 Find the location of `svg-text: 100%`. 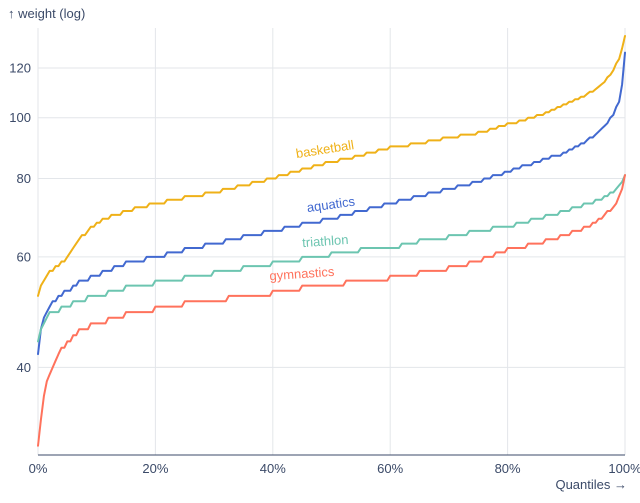

svg-text: 100% is located at coordinates (624, 468).